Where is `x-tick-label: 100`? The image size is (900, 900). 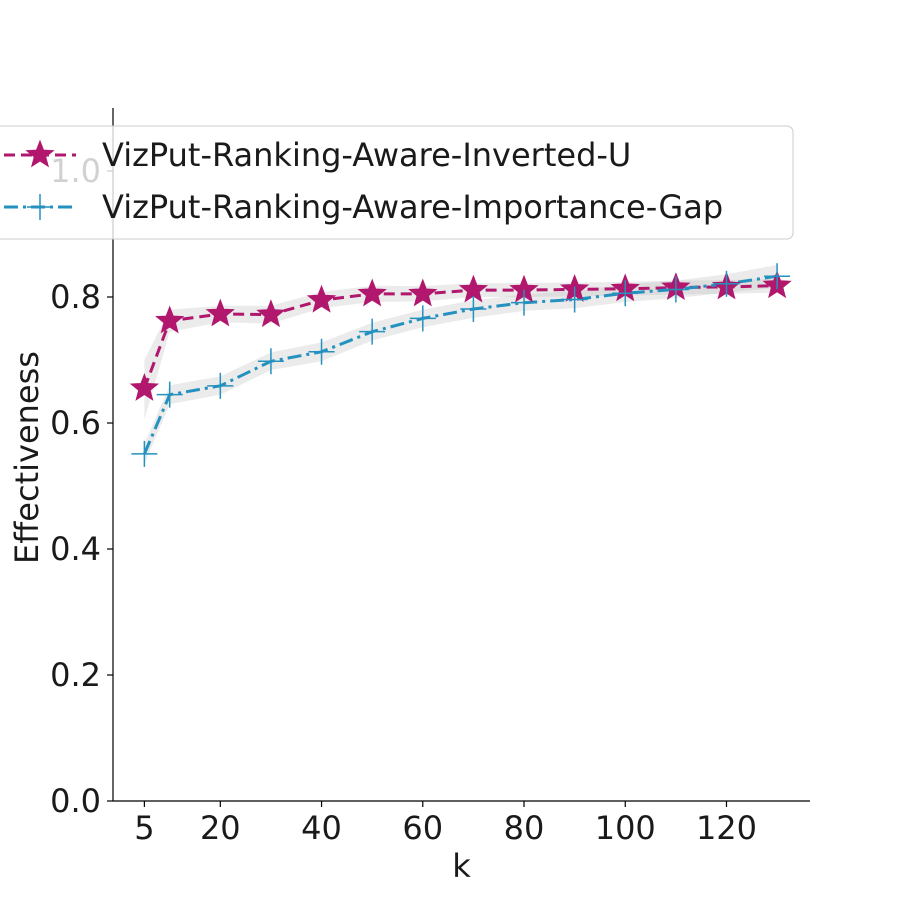 x-tick-label: 100 is located at coordinates (625, 828).